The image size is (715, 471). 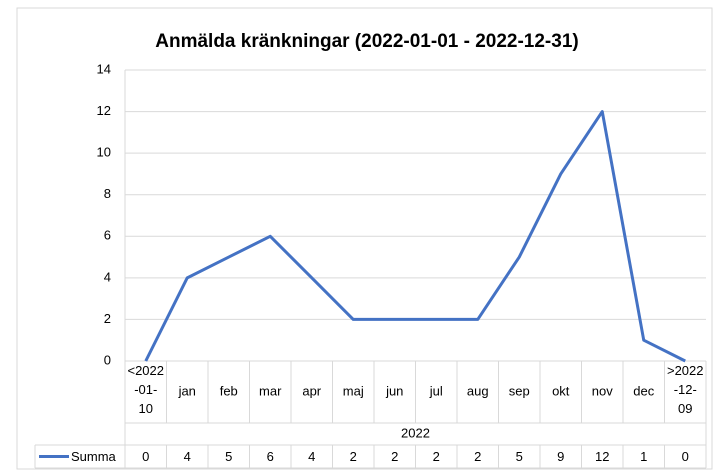 I want to click on x-tick-label: nov, so click(x=602, y=390).